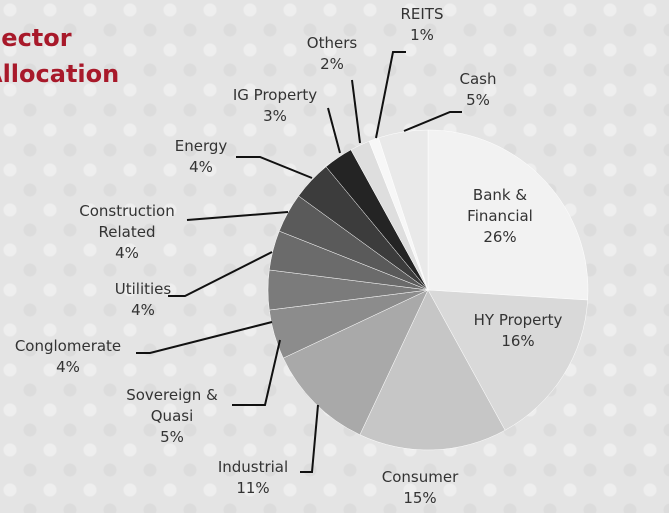 This screenshot has height=513, width=669. What do you see at coordinates (253, 467) in the screenshot?
I see `label-line: Industrial` at bounding box center [253, 467].